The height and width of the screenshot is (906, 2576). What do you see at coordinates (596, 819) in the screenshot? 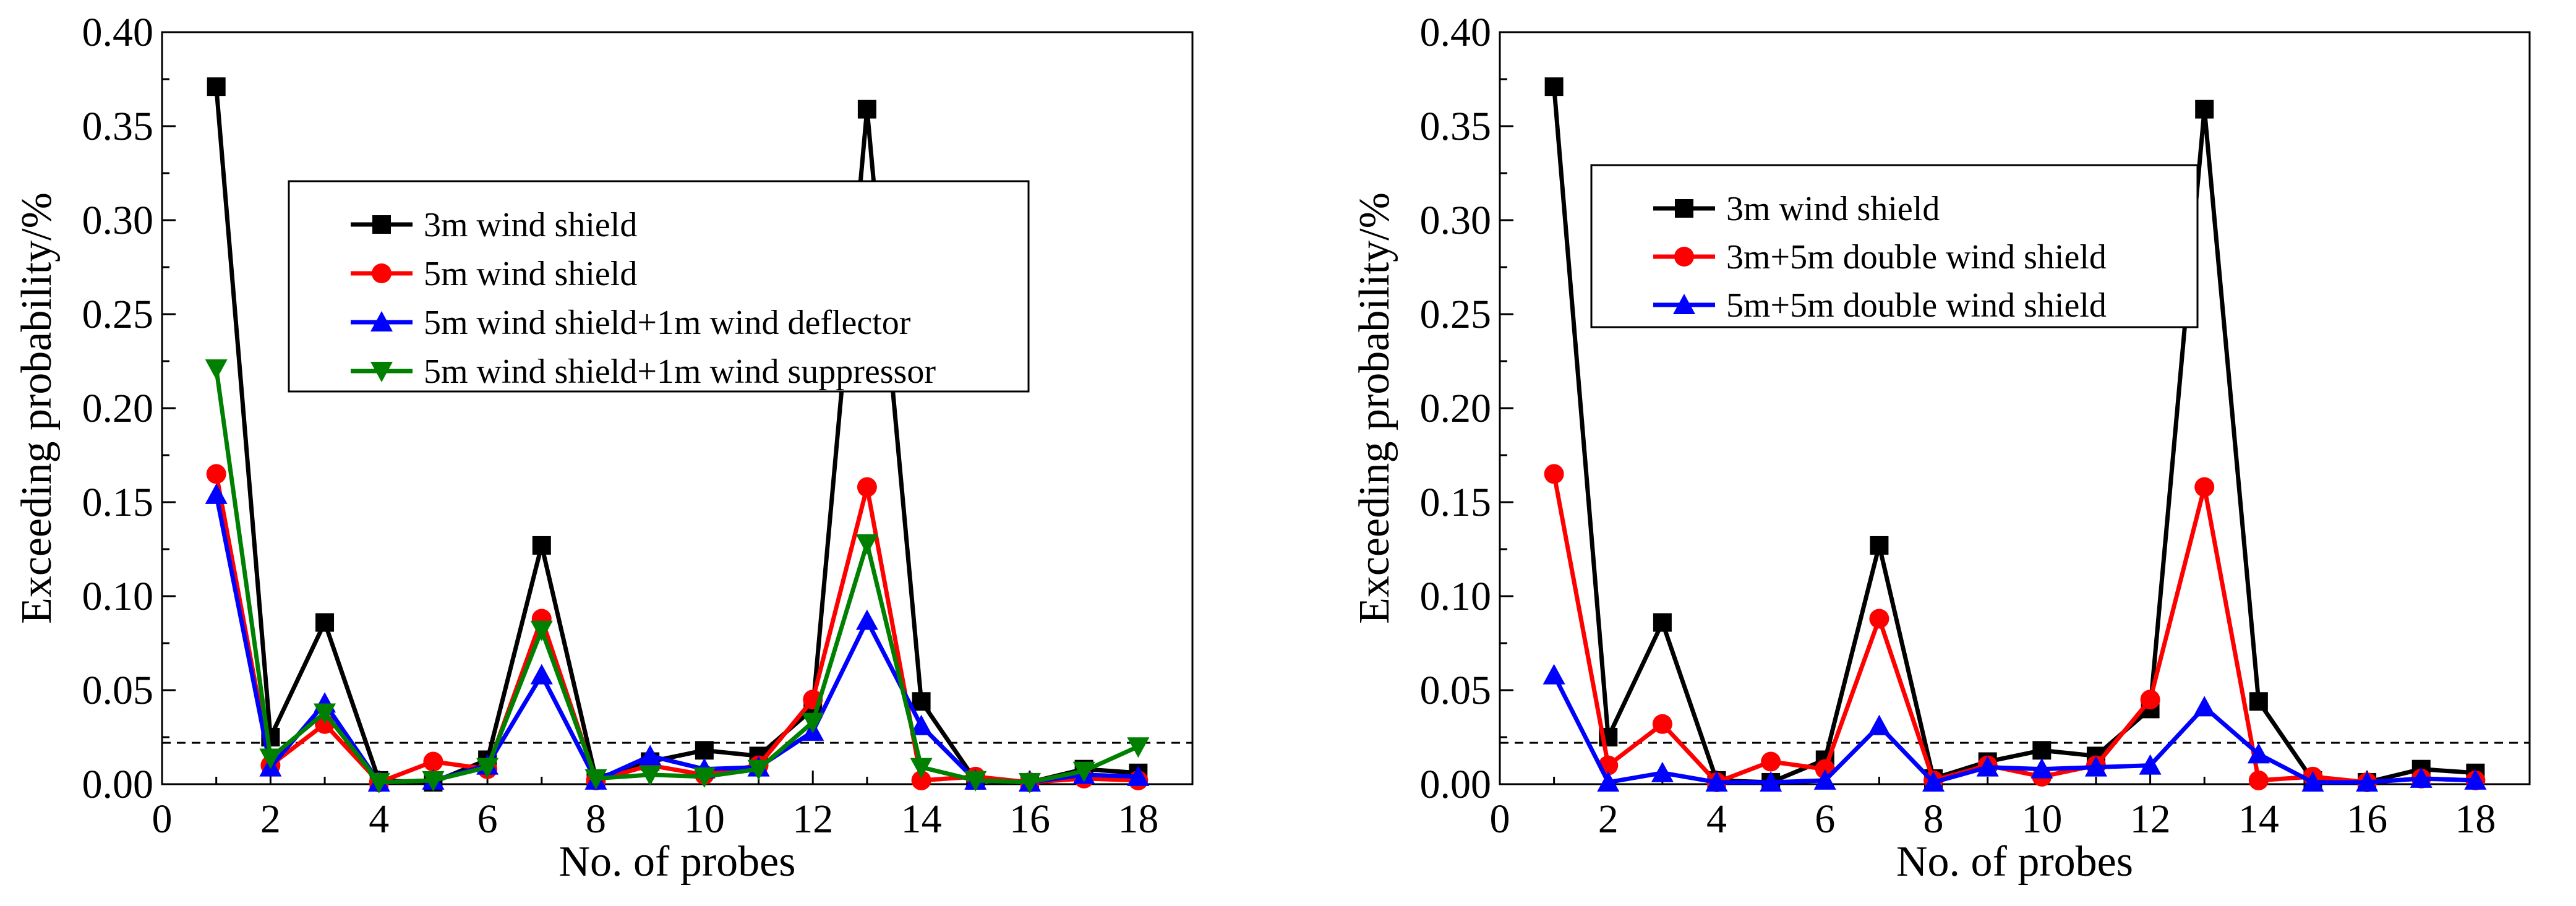
I see `x-tick-label: 8` at bounding box center [596, 819].